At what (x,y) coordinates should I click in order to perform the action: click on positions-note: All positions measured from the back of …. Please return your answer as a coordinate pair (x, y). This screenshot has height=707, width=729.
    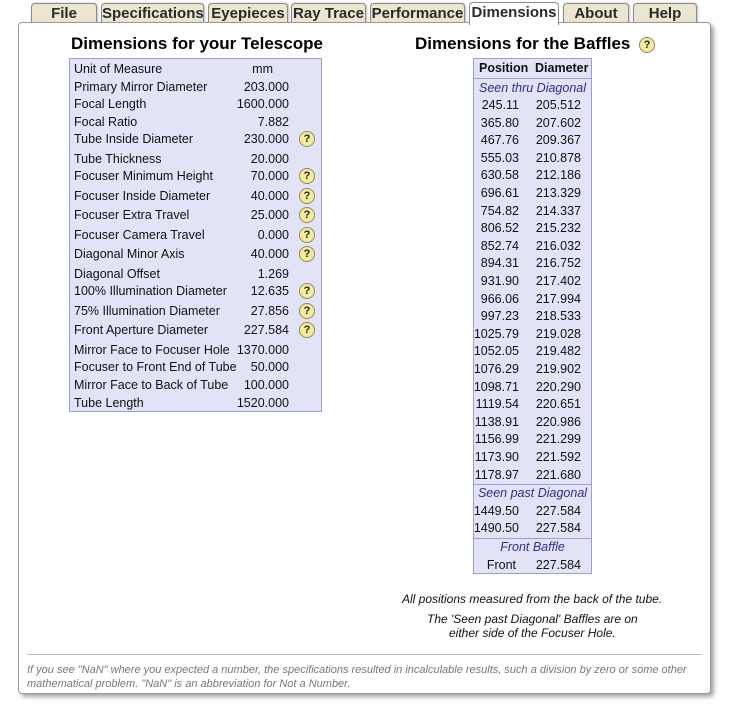
    Looking at the image, I should click on (532, 599).